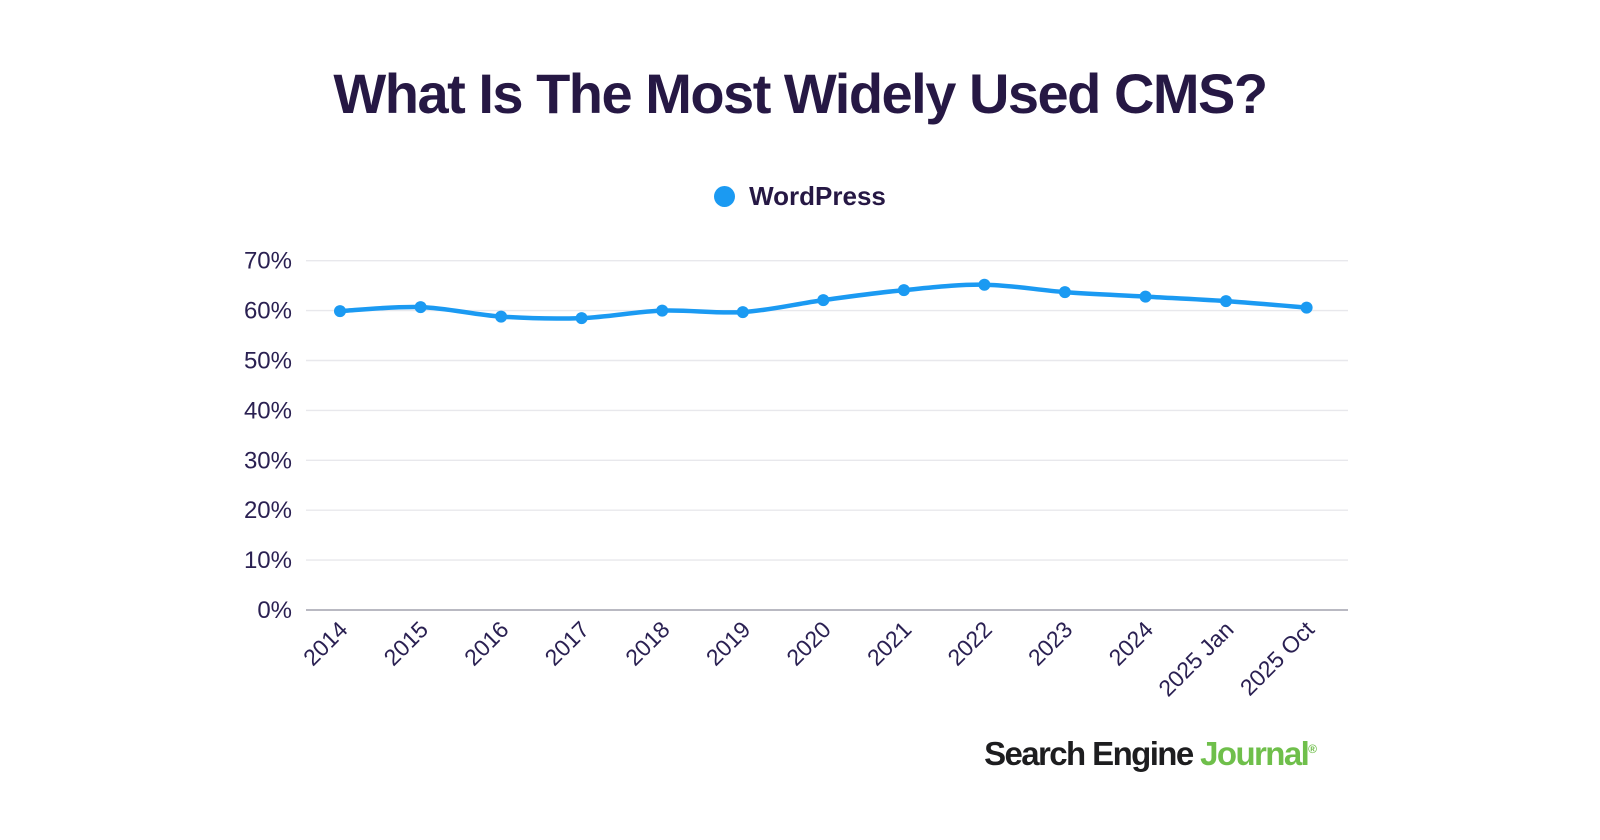 The height and width of the screenshot is (840, 1600). What do you see at coordinates (647, 643) in the screenshot?
I see `x-tick-label-2018: 2018` at bounding box center [647, 643].